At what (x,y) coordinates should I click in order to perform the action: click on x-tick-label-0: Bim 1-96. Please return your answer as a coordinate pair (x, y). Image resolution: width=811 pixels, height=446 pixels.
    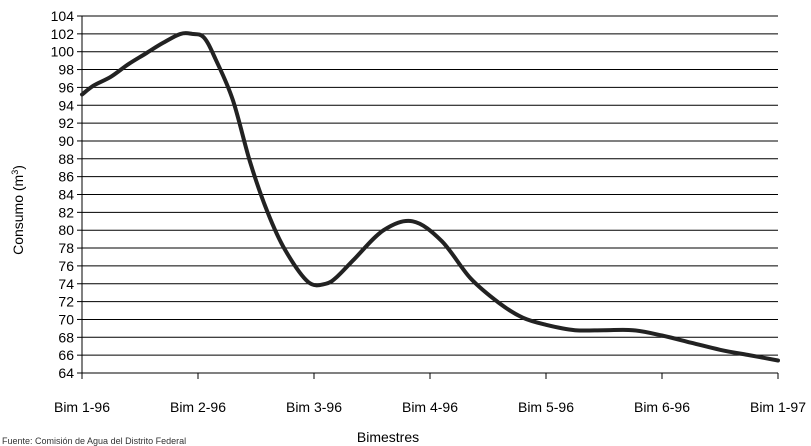
    Looking at the image, I should click on (82, 407).